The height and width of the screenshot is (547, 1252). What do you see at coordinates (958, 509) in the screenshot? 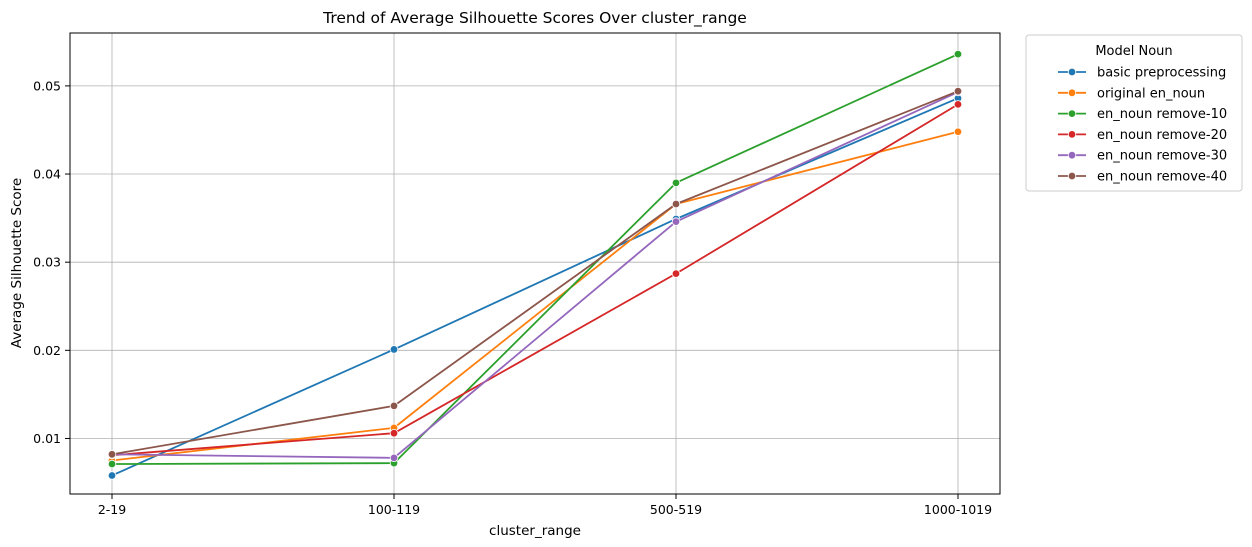
I see `x-tick-label: 1000-1019` at bounding box center [958, 509].